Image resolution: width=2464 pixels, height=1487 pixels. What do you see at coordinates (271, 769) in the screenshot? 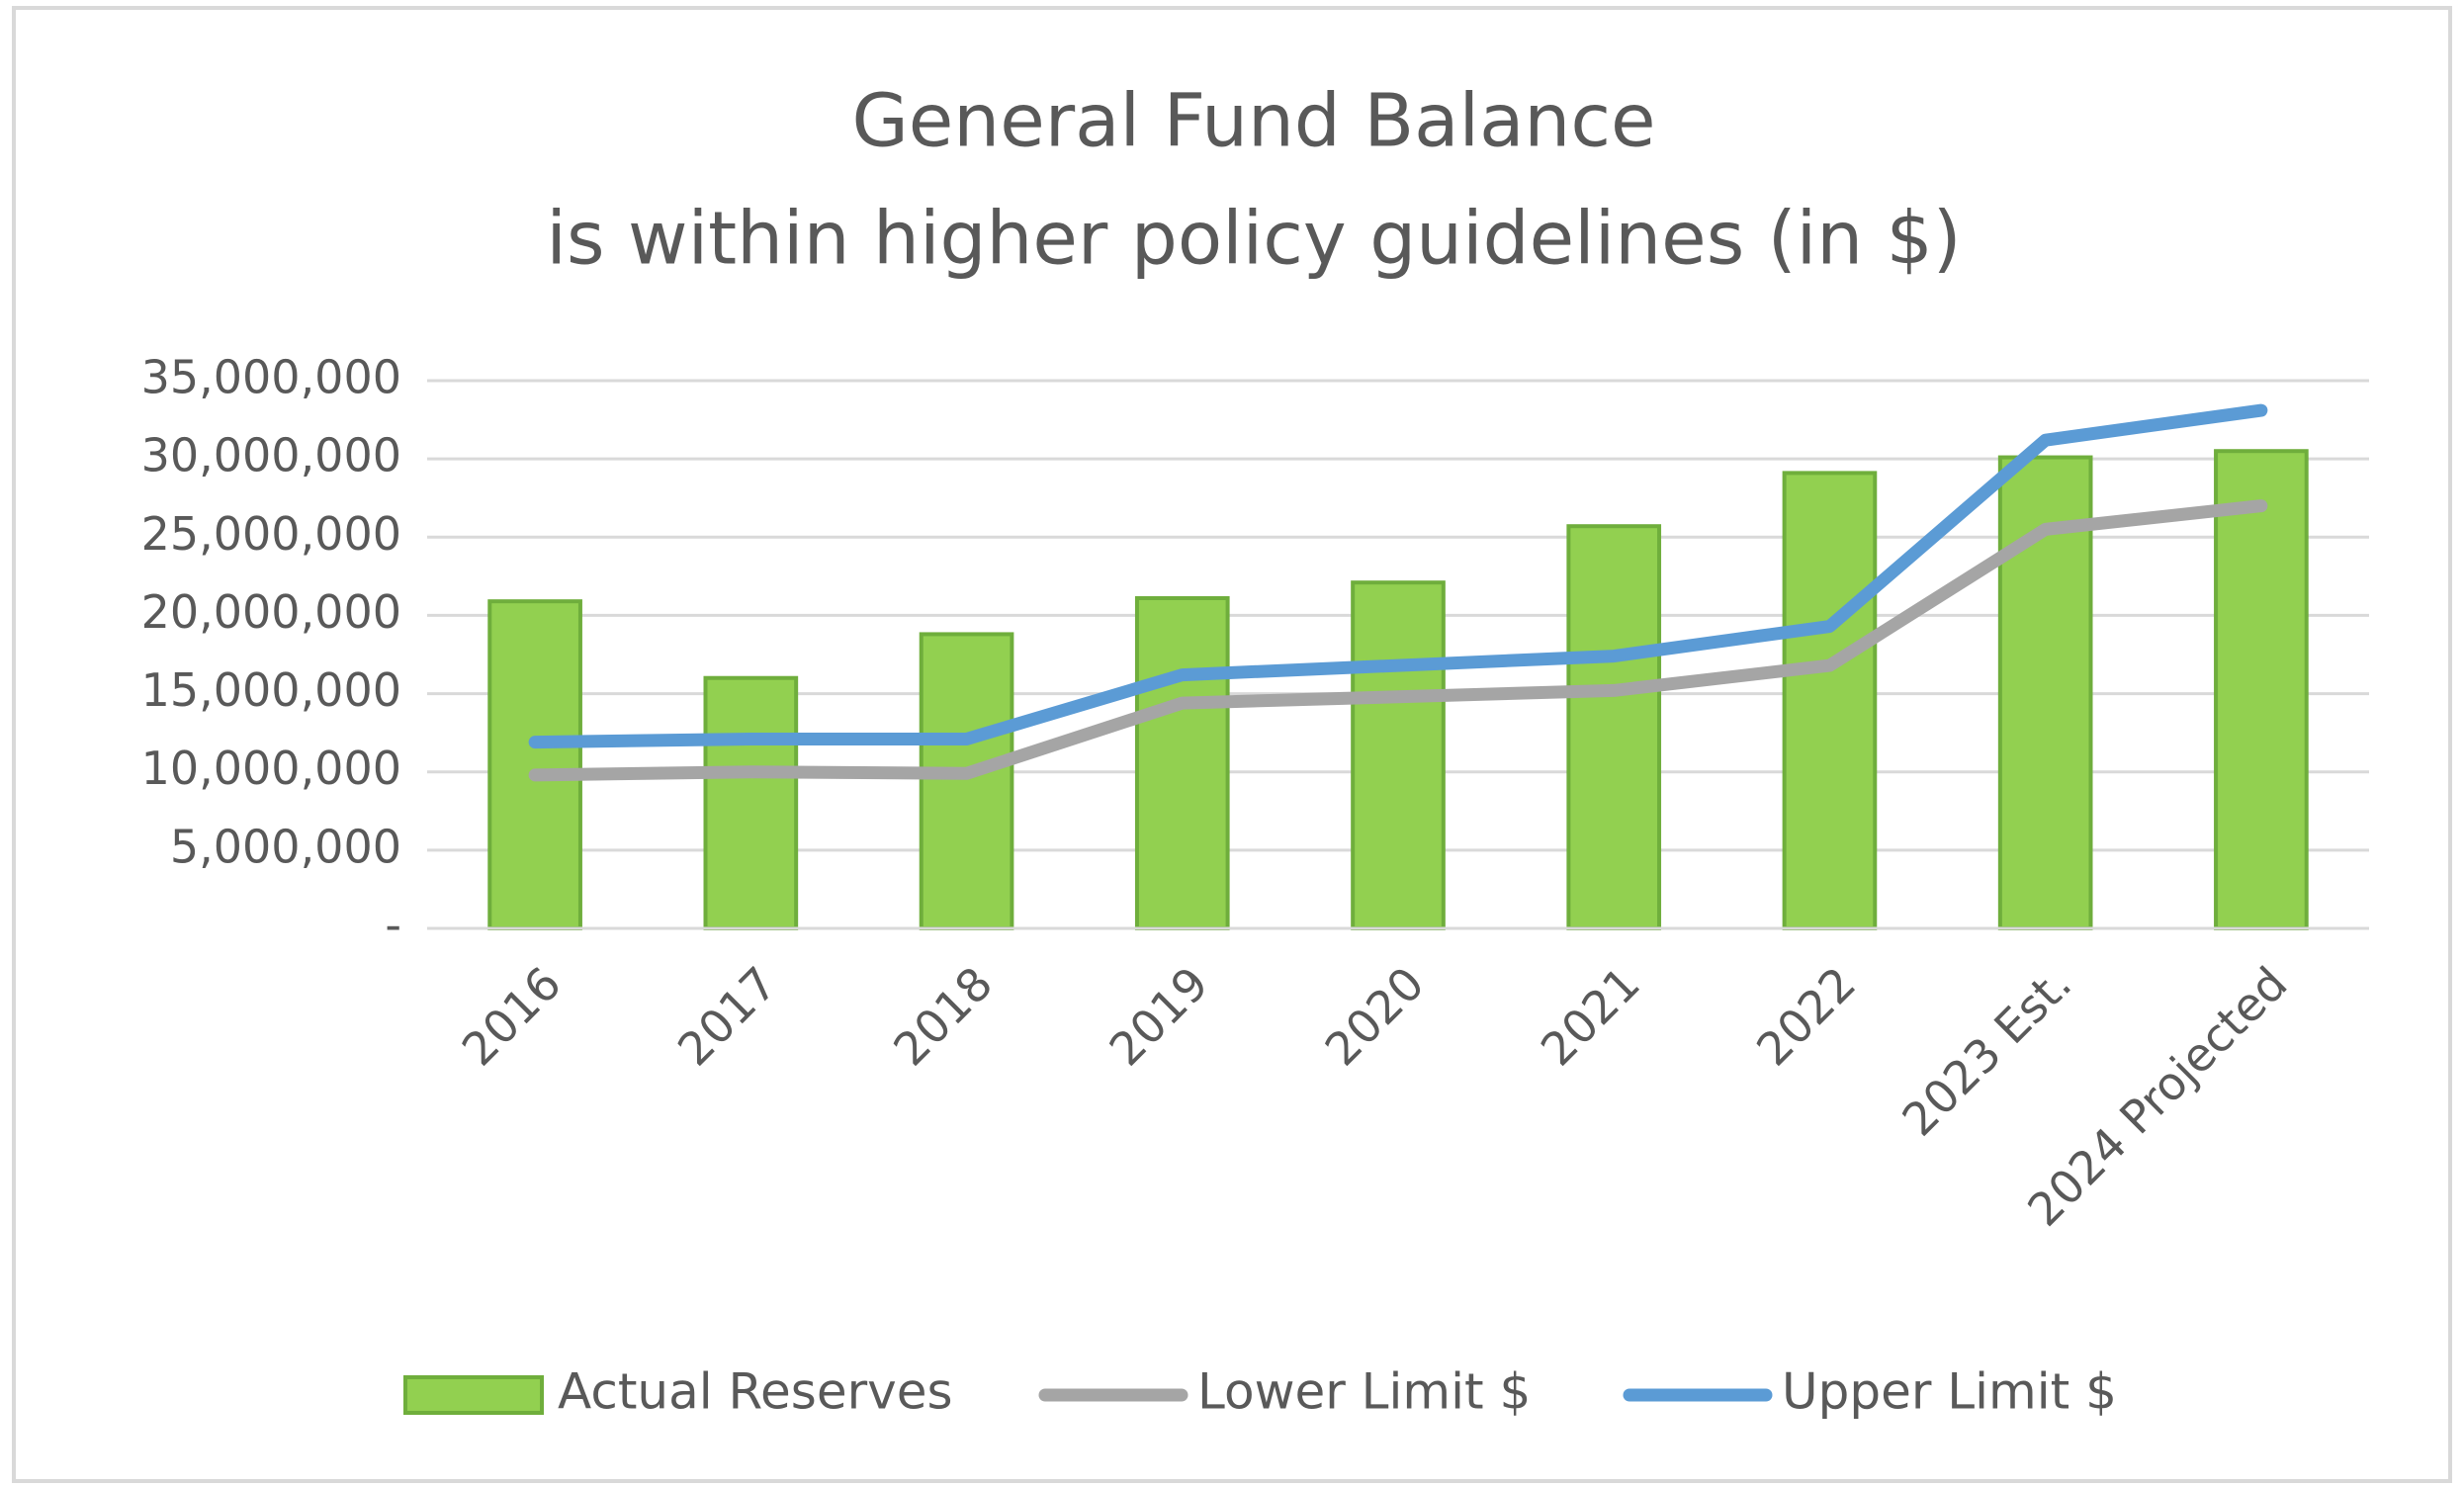
I see `y-tick-label: 10,000,000` at bounding box center [271, 769].